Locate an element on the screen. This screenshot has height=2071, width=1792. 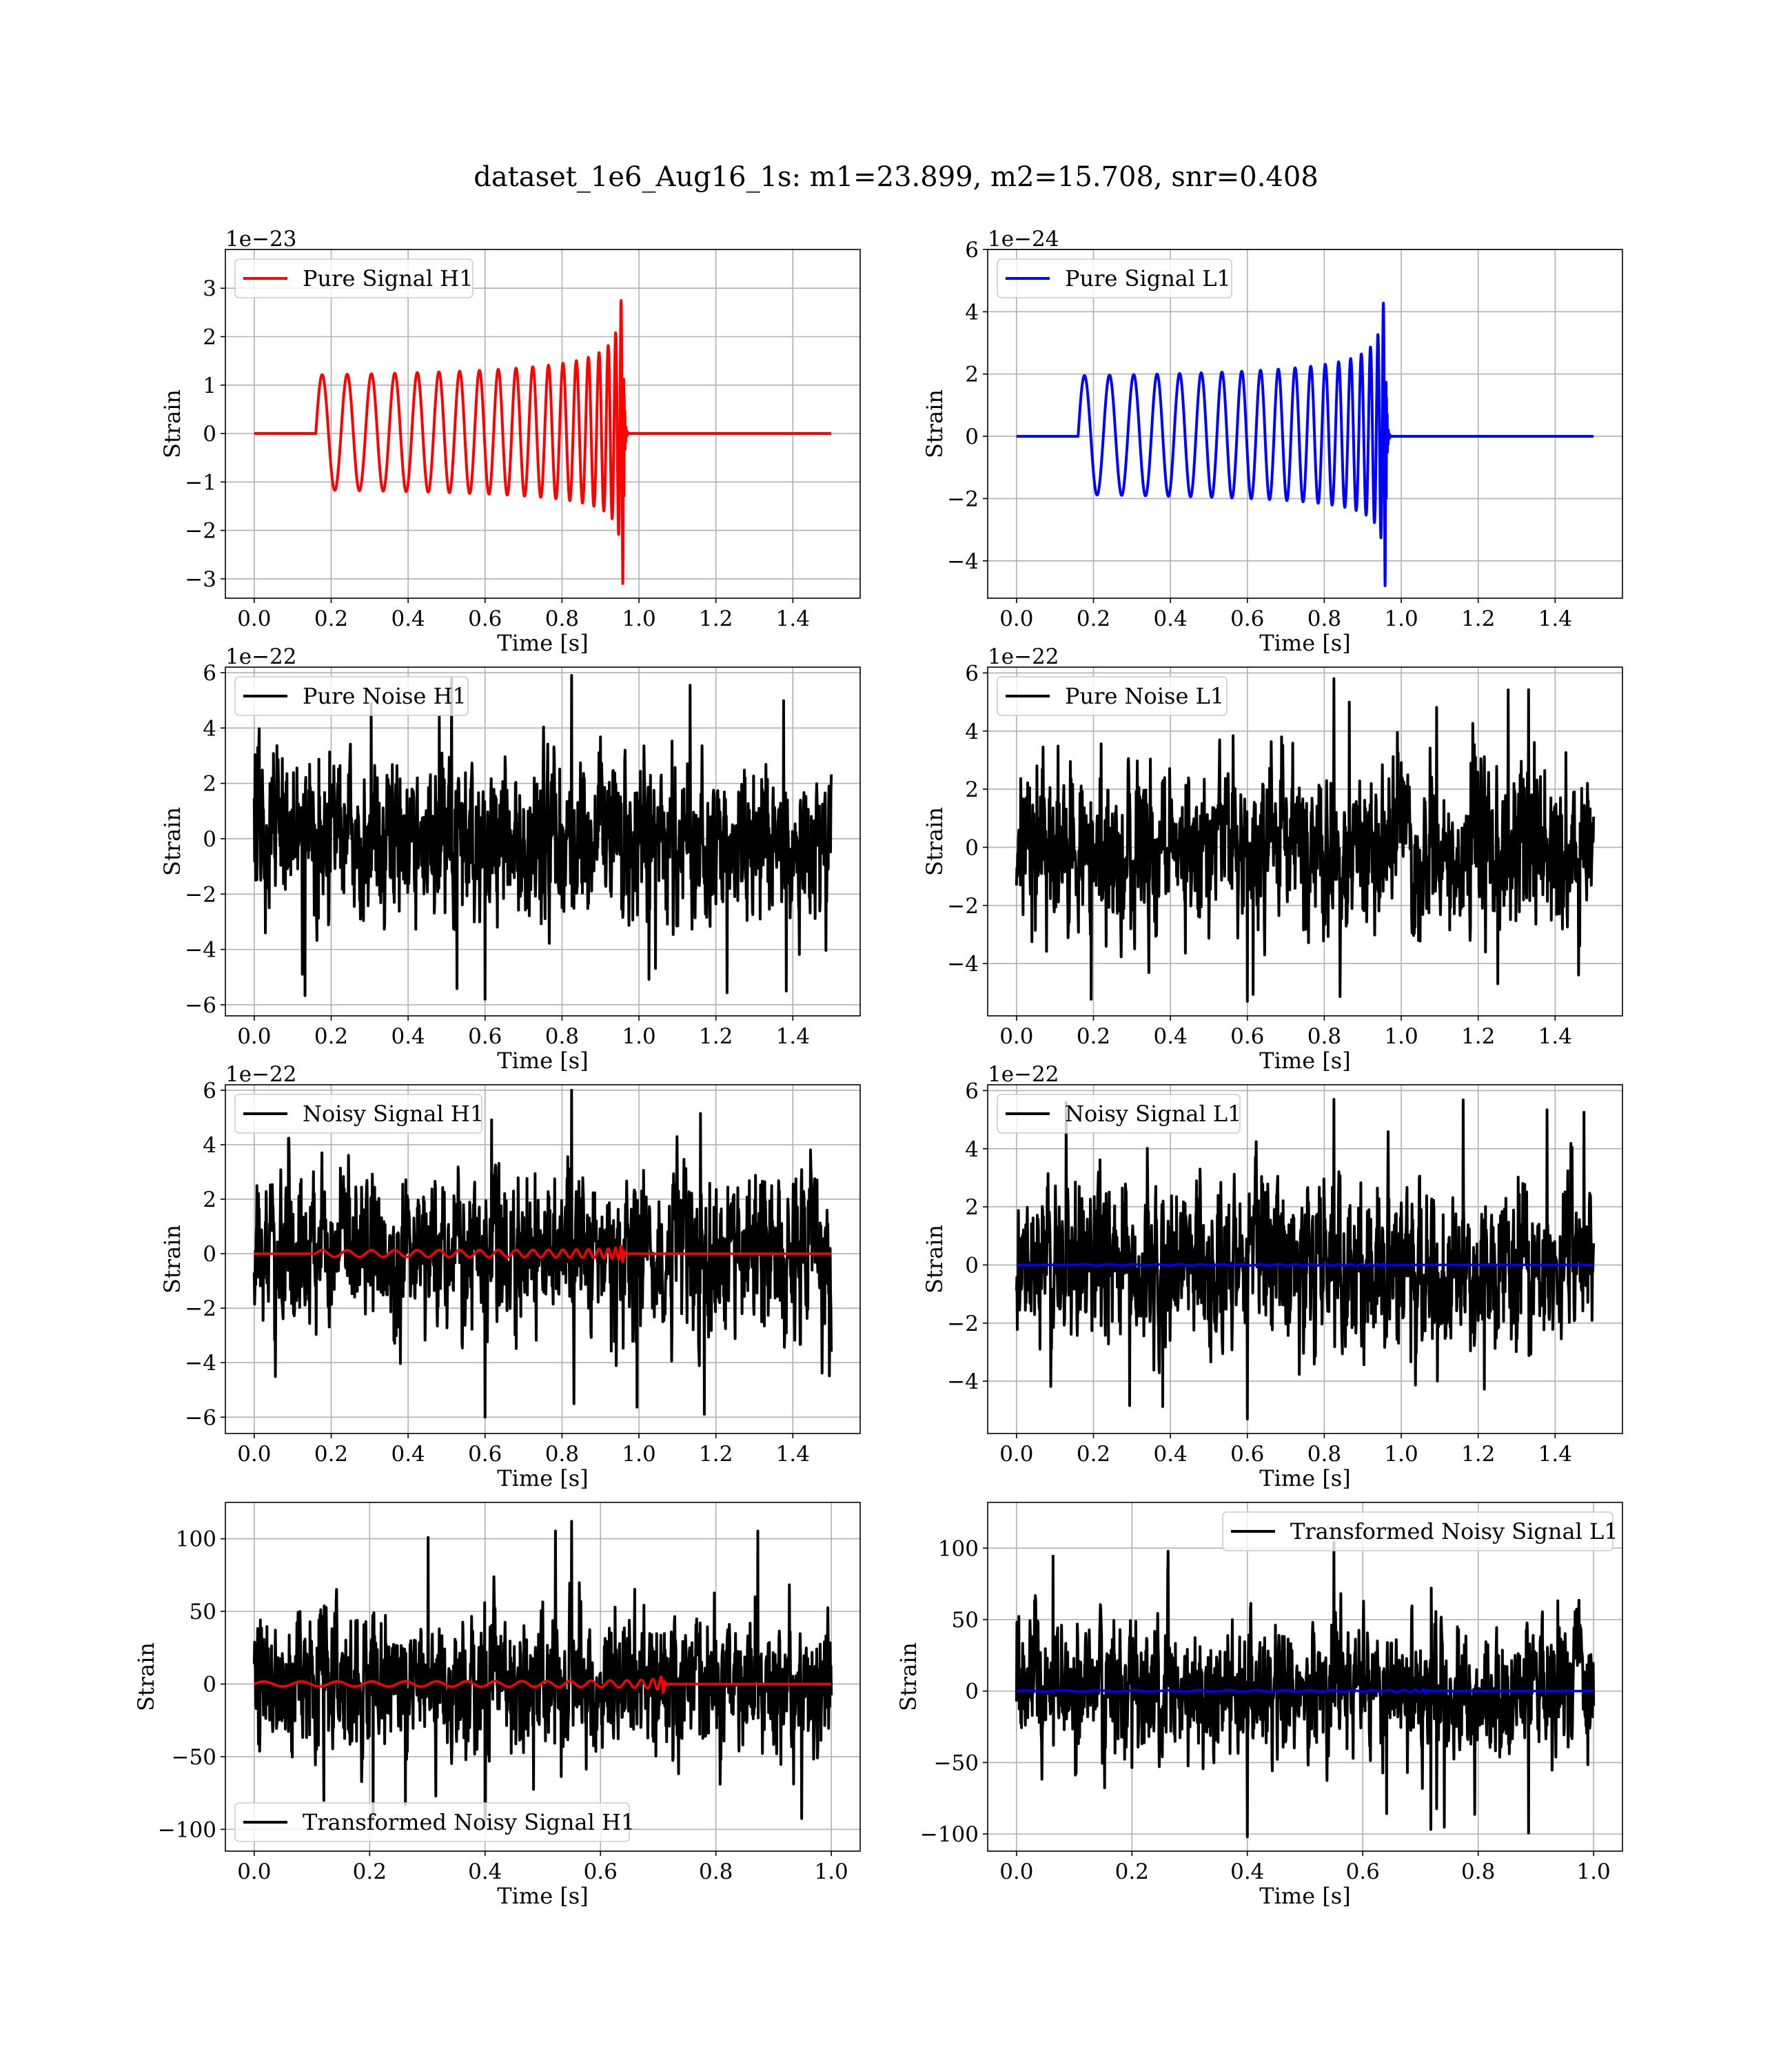
legend-label: Noisy Signal L1 is located at coordinates (1153, 1114).